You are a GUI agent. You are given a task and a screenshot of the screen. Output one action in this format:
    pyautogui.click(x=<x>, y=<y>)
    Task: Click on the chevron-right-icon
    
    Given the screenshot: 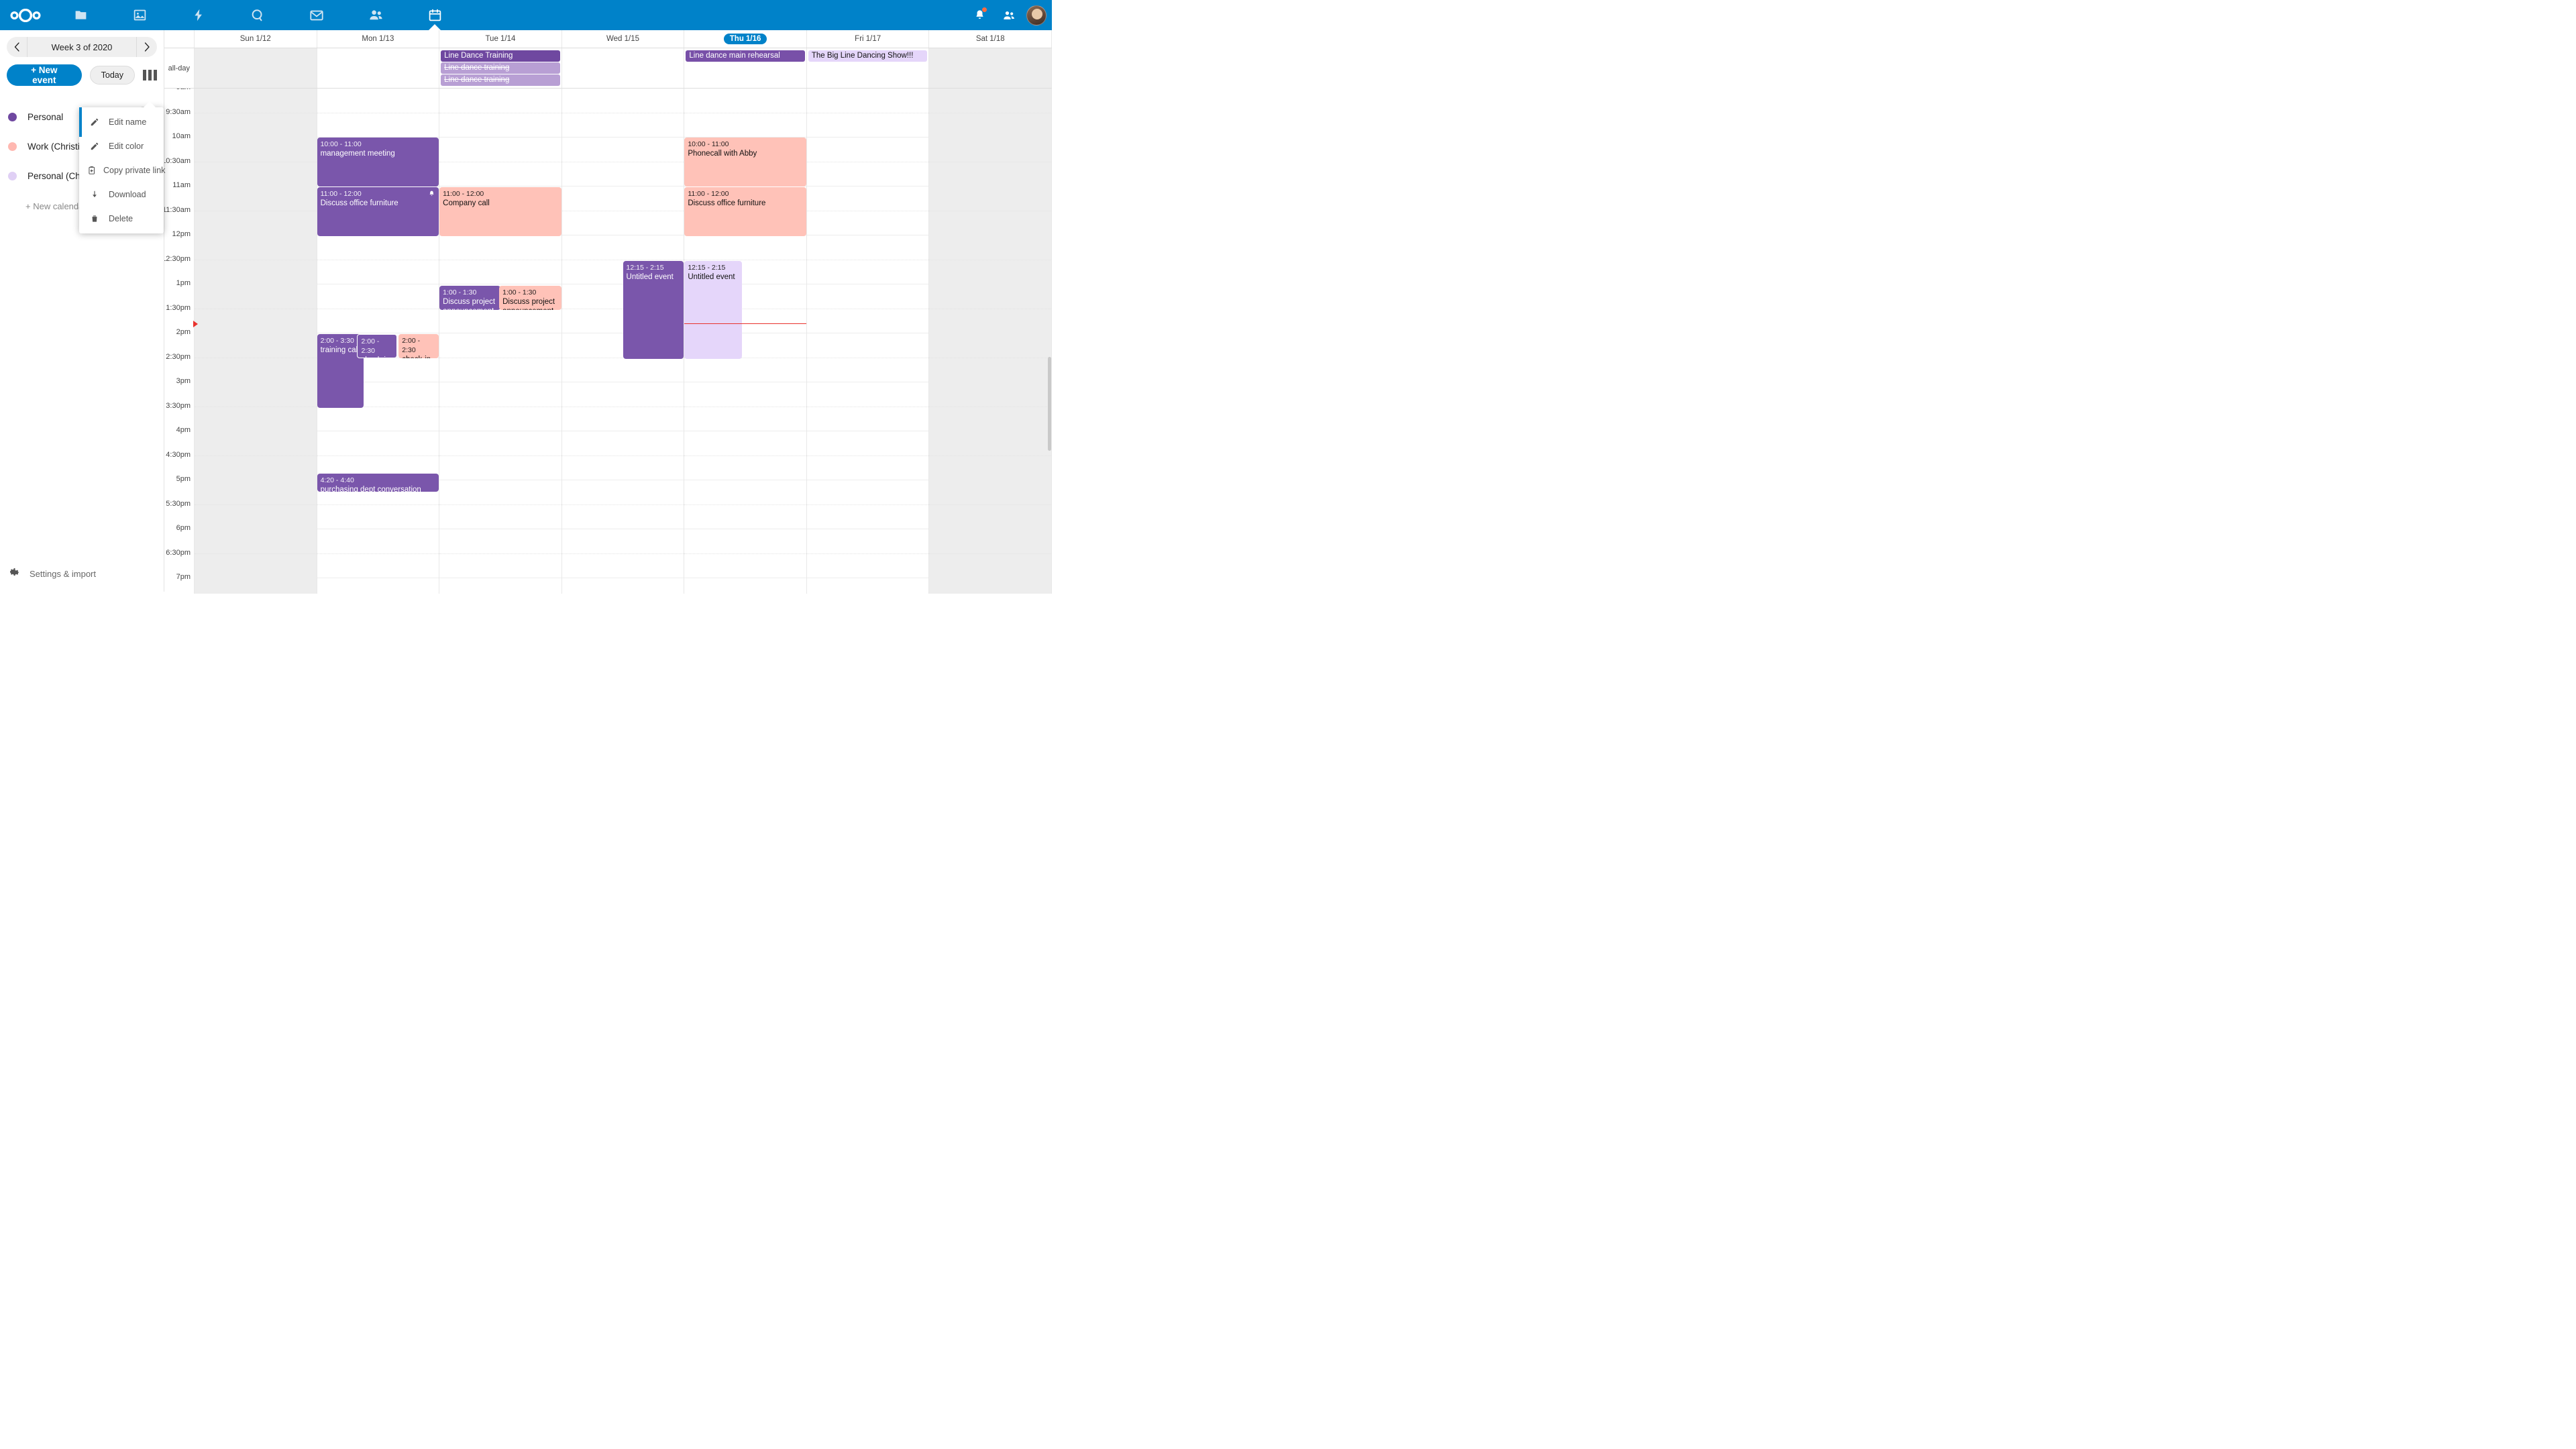 What is the action you would take?
    pyautogui.click(x=147, y=47)
    